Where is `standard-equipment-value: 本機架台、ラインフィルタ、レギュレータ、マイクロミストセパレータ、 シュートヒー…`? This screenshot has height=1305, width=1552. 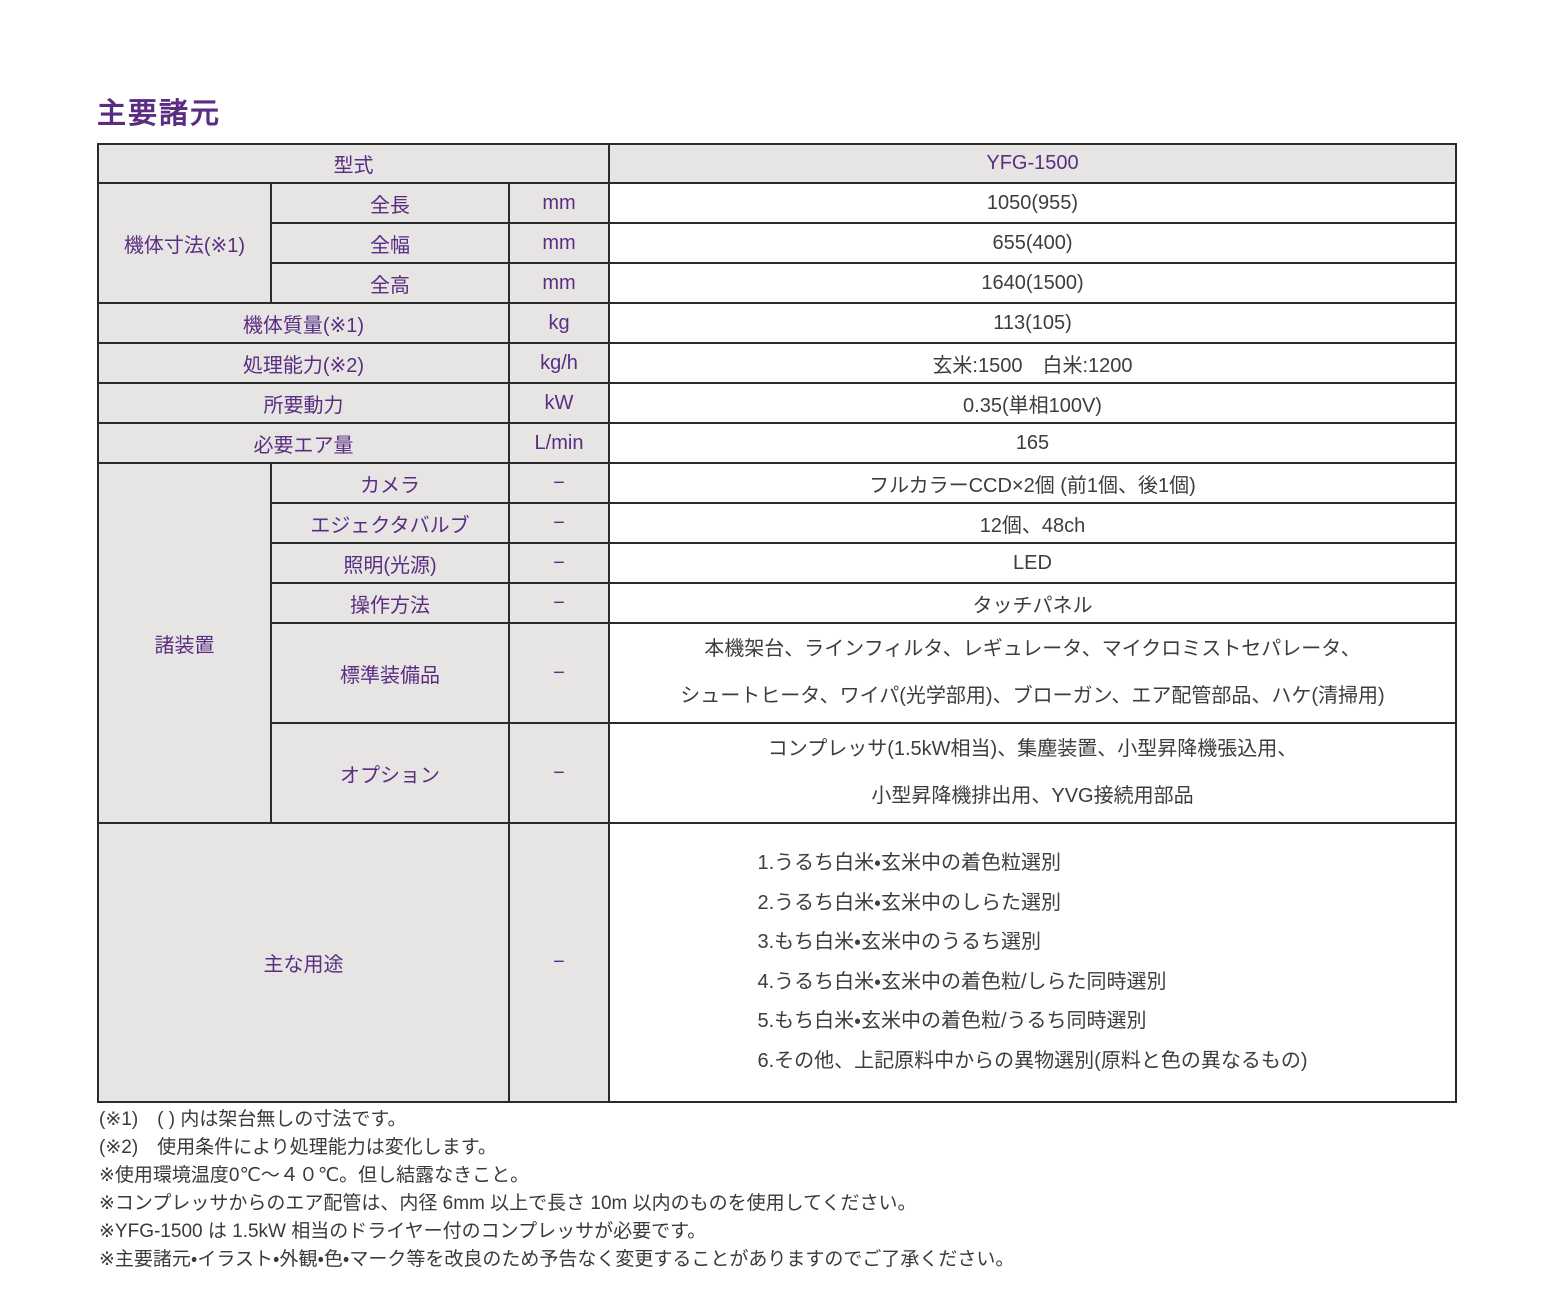 standard-equipment-value: 本機架台、ラインフィルタ、レギュレータ、マイクロミストセパレータ、 シュートヒー… is located at coordinates (1032, 673).